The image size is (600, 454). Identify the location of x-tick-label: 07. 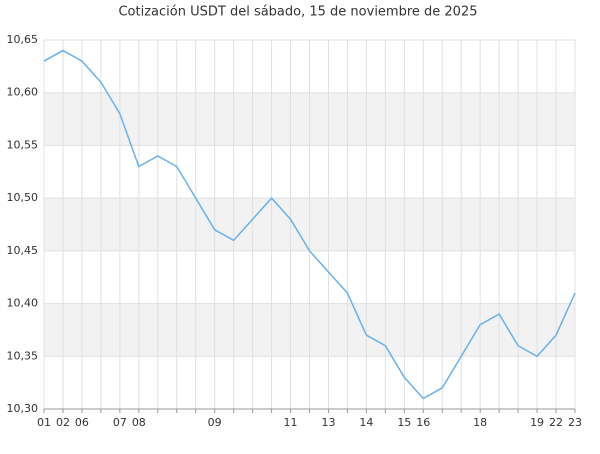
(120, 422).